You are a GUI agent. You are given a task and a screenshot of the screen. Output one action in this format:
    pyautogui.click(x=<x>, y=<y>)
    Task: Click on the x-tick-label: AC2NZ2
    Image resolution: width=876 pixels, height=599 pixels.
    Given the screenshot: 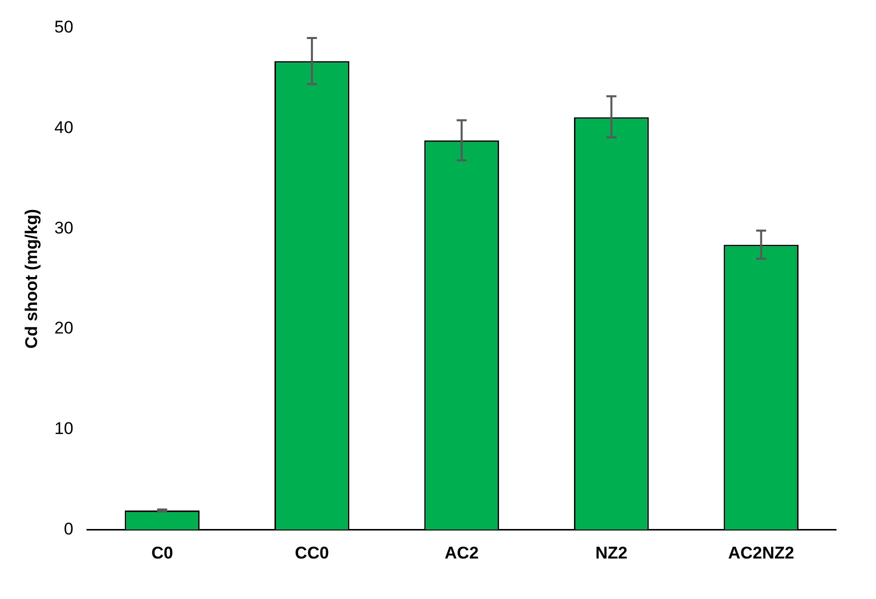 What is the action you would take?
    pyautogui.click(x=761, y=552)
    